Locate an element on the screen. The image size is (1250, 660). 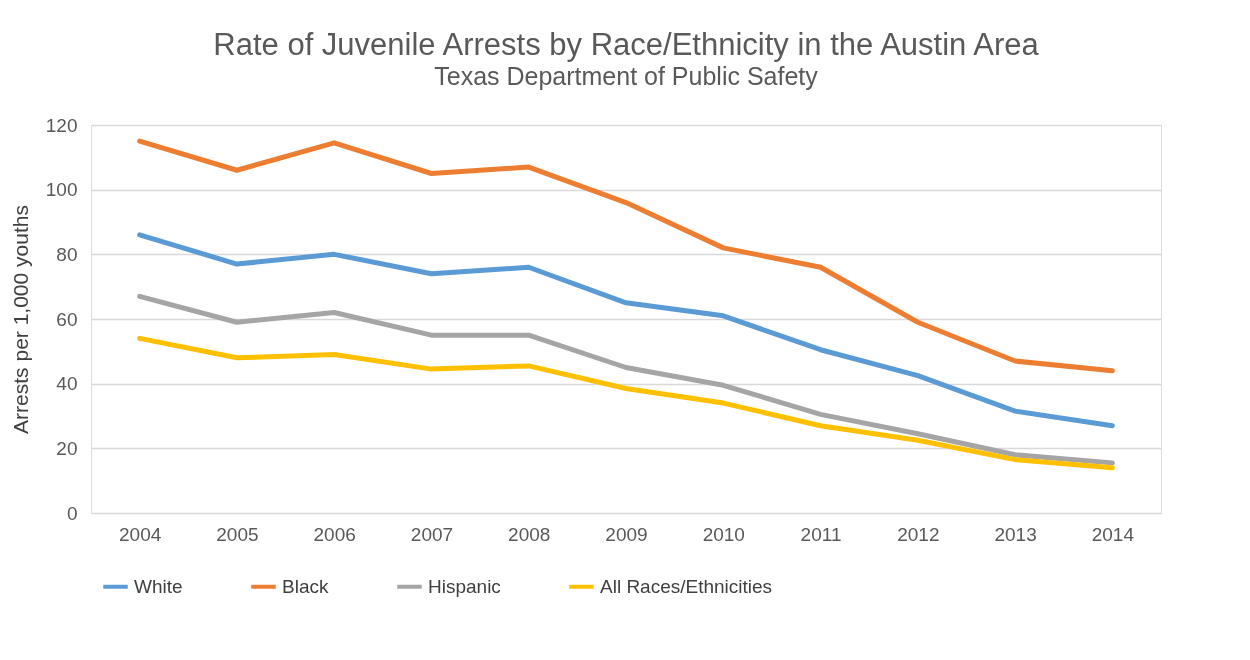
x-tick-label: 2011 is located at coordinates (821, 534).